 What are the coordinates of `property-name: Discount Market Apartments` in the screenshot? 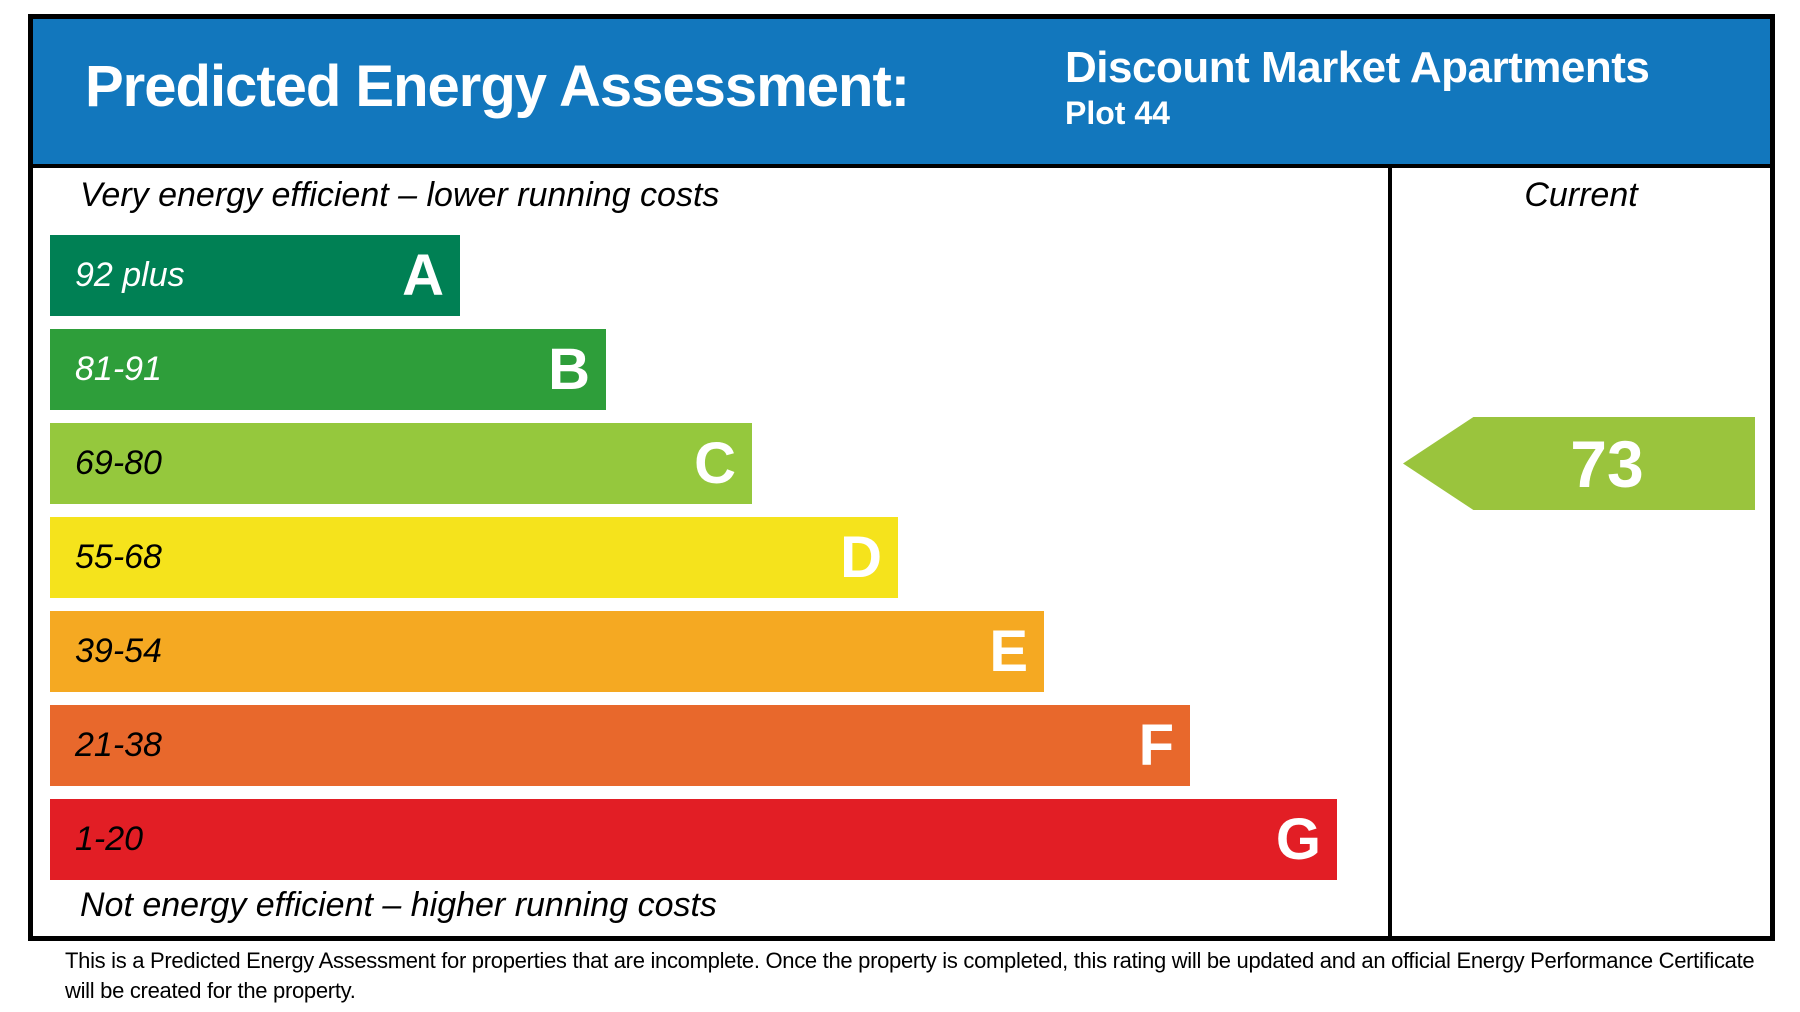 It's located at (1357, 67).